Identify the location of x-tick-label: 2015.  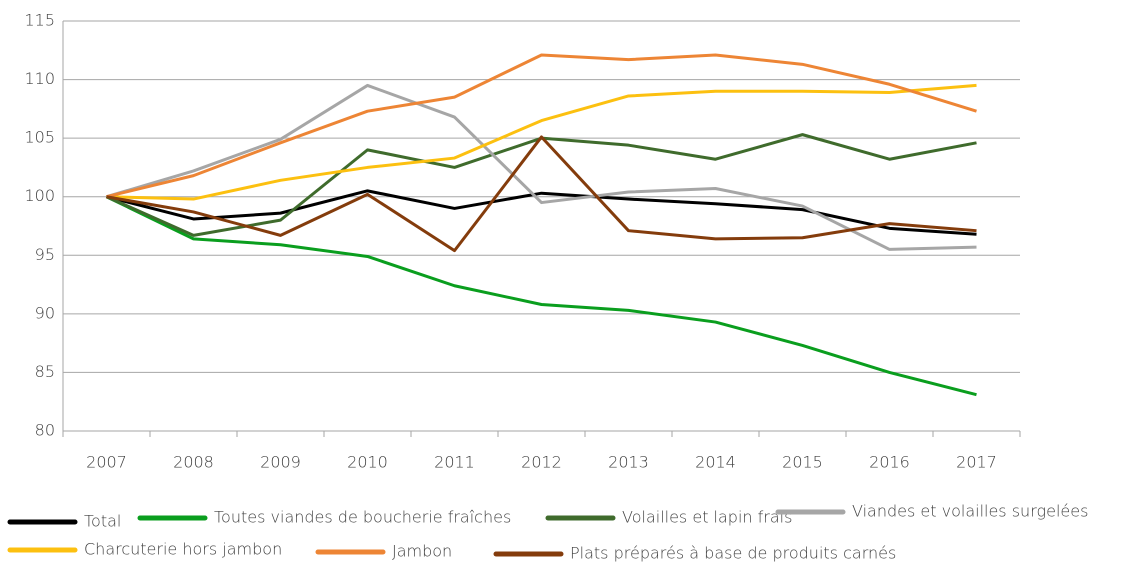
(802, 462).